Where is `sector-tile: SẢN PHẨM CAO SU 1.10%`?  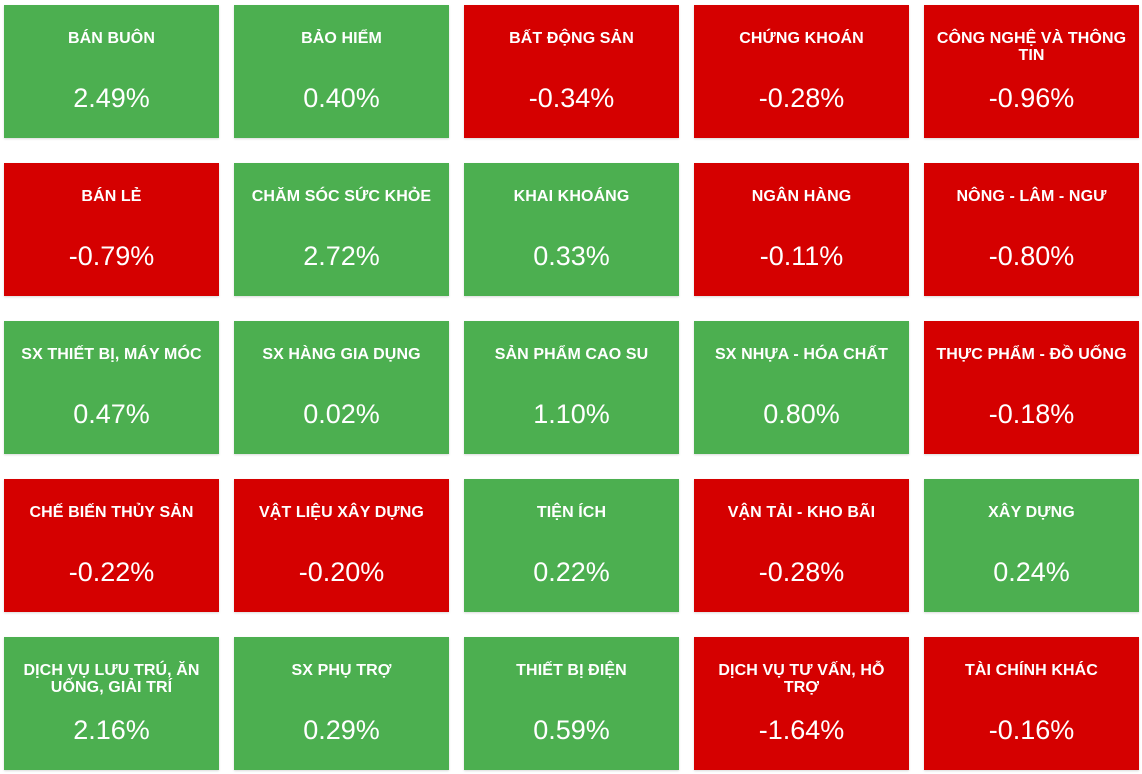 sector-tile: SẢN PHẨM CAO SU 1.10% is located at coordinates (571, 387).